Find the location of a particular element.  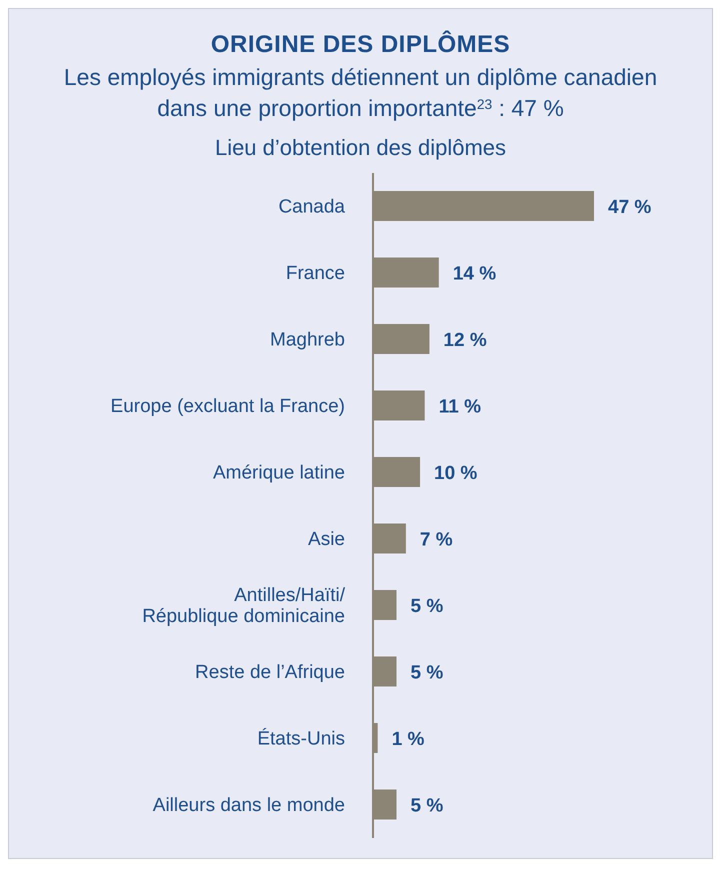

data-label: 11 % is located at coordinates (460, 407).